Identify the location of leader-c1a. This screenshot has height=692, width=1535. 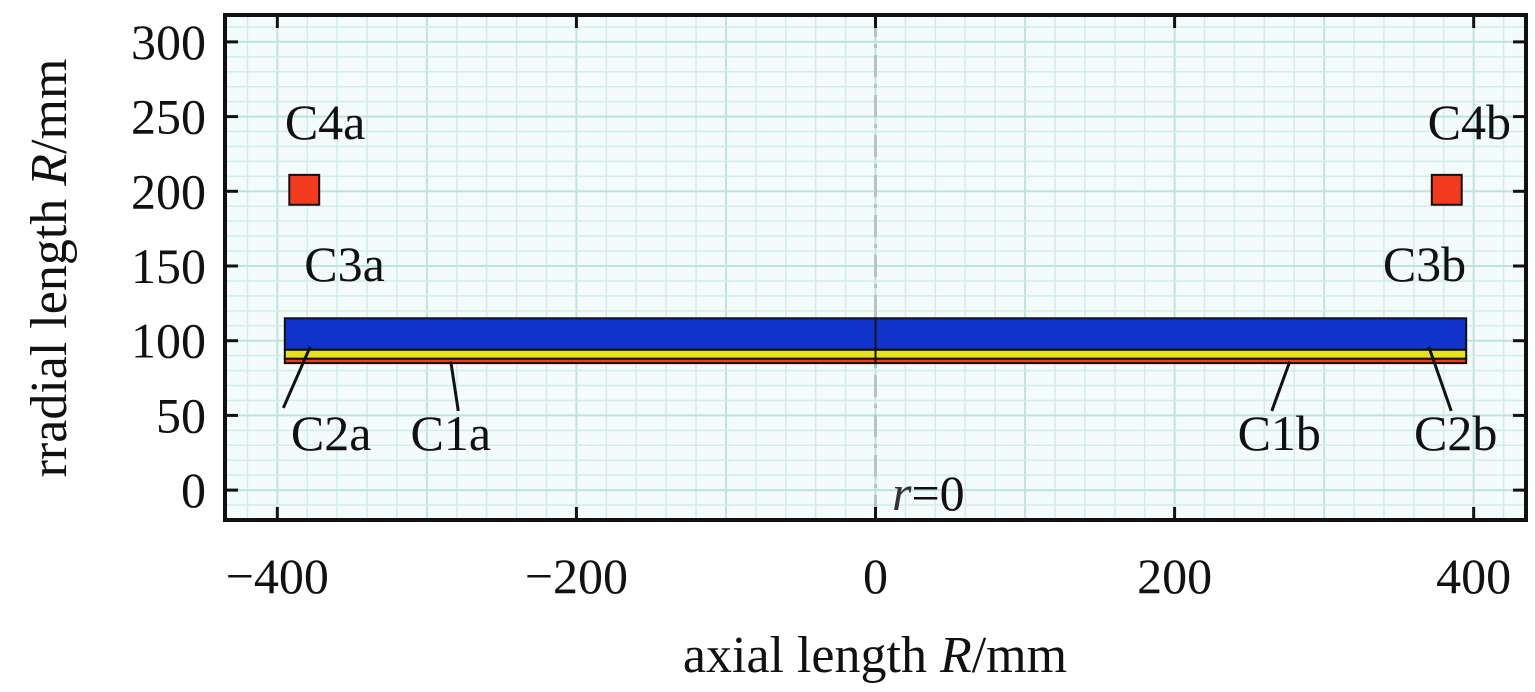
(454, 386).